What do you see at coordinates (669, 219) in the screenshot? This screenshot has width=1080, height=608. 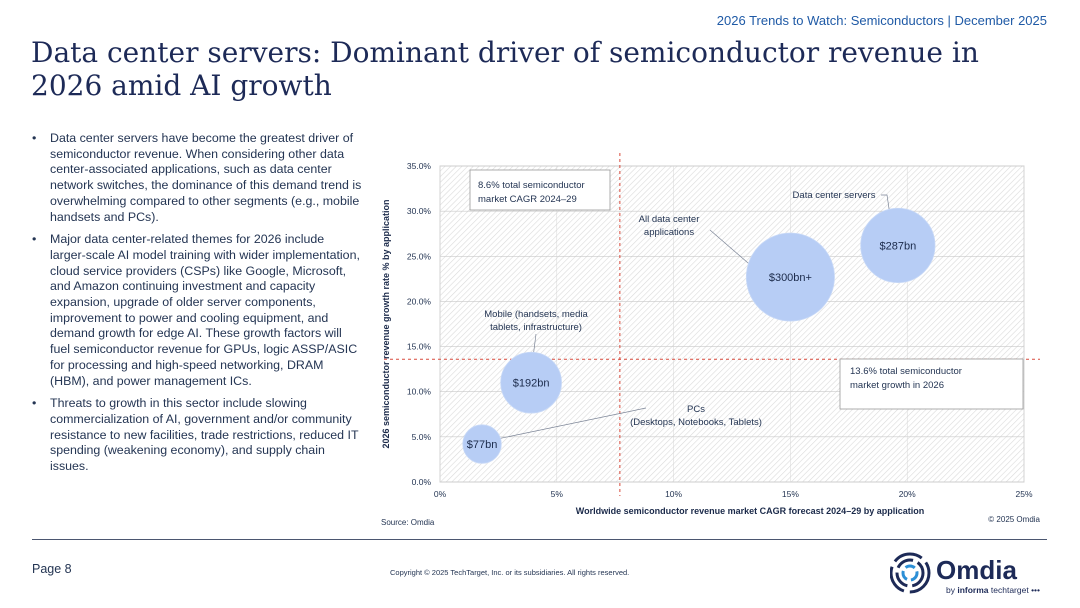 I see `callout-label: All data center` at bounding box center [669, 219].